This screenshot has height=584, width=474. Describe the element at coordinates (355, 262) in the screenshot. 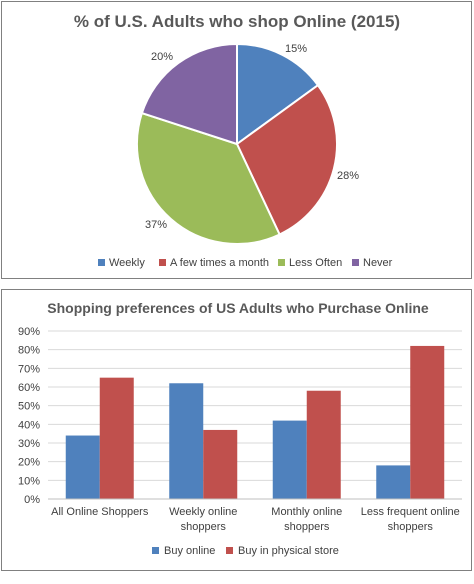

I see `legend-swatch-never` at that location.